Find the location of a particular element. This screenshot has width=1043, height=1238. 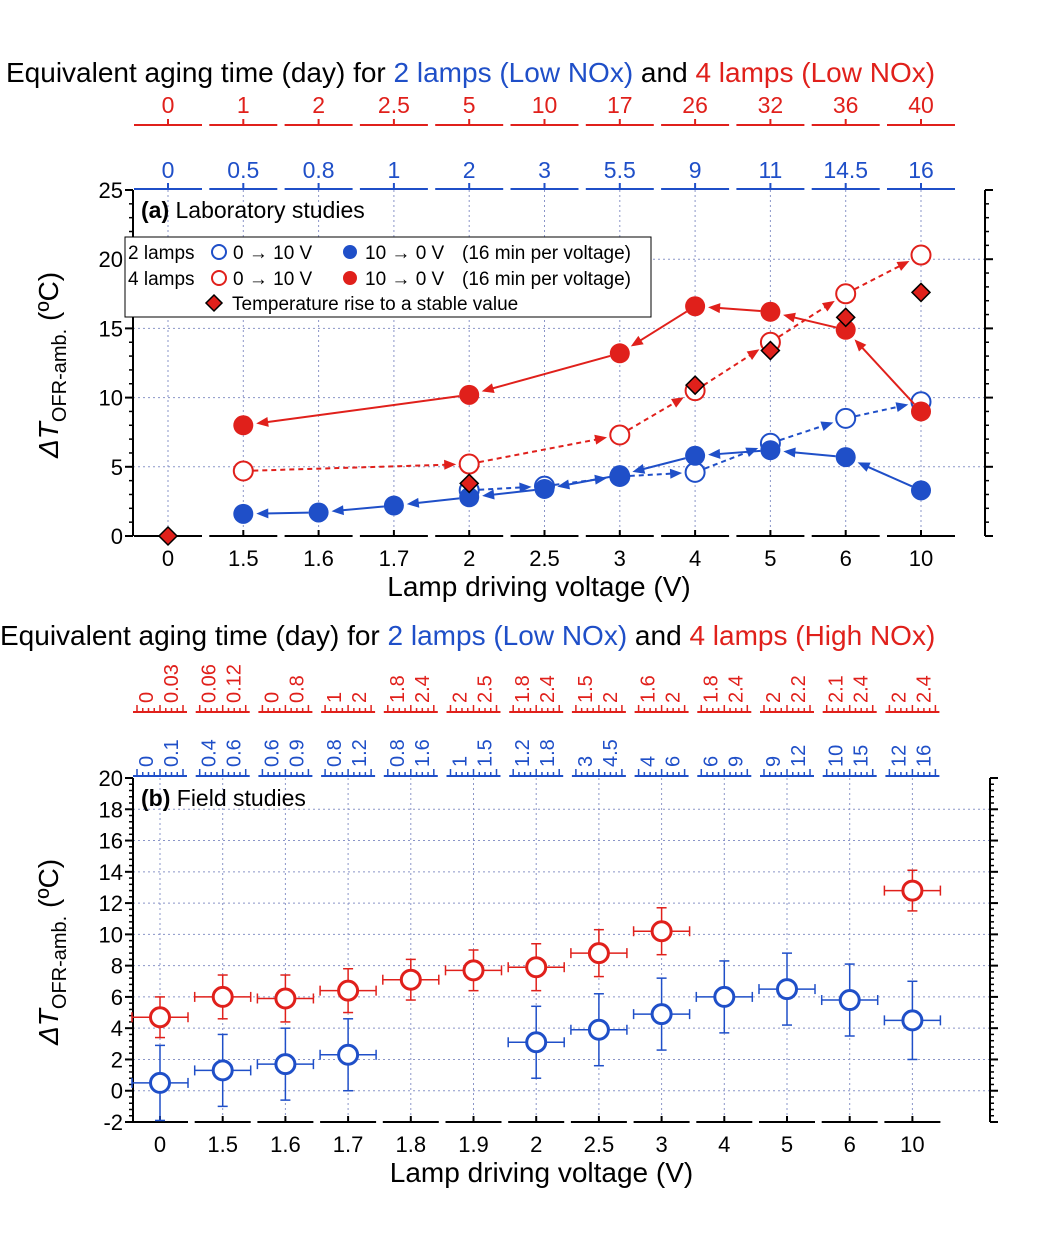

top-axis-label: 3 is located at coordinates (544, 170).